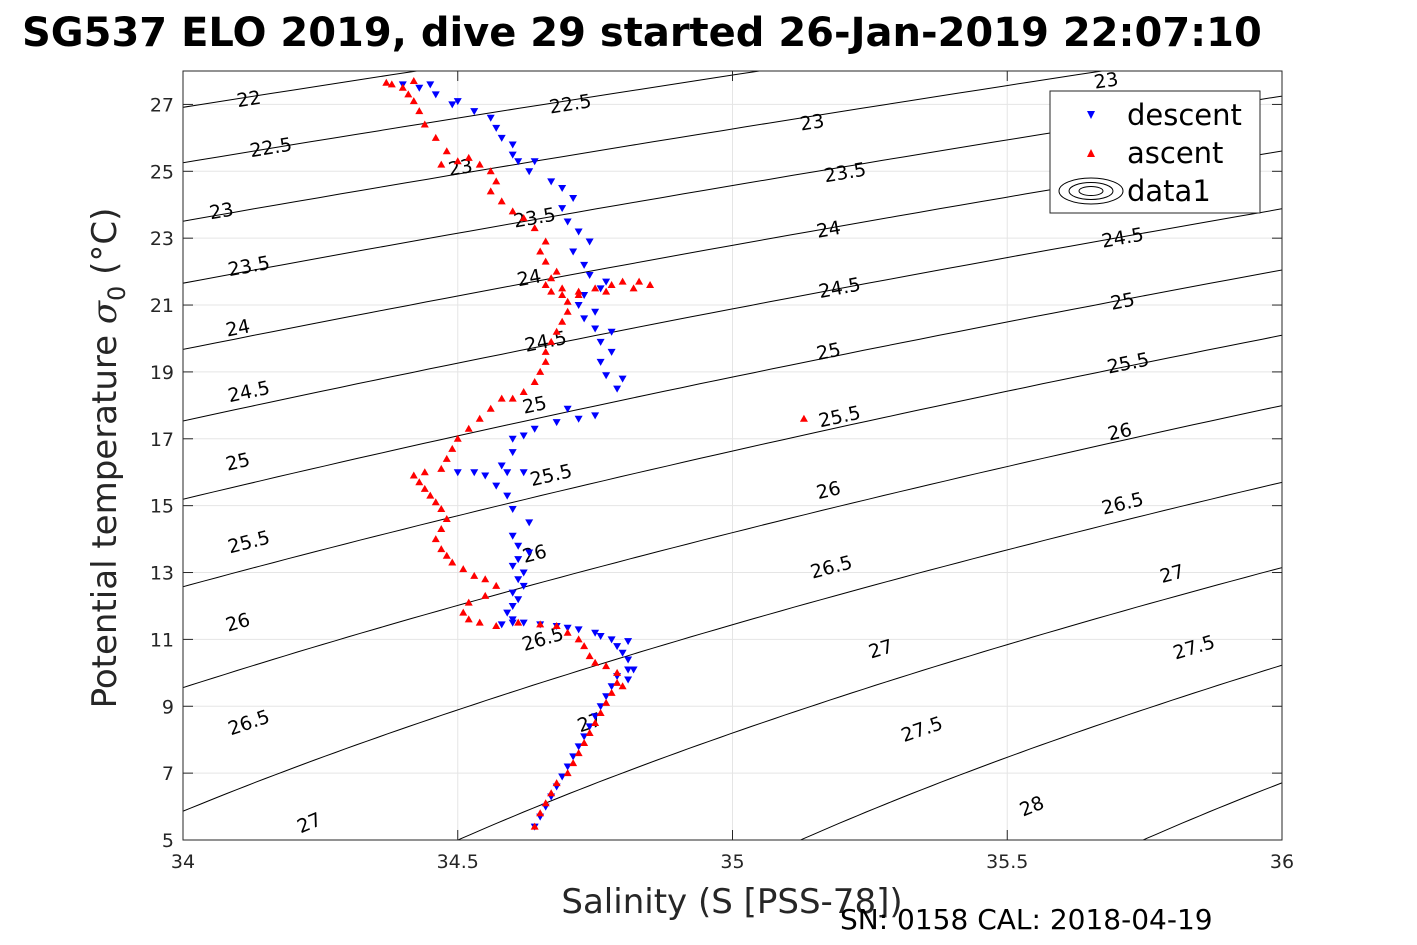 Image resolution: width=1417 pixels, height=945 pixels. What do you see at coordinates (105, 516) in the screenshot?
I see `y-axis-label-main: Potential temperature` at bounding box center [105, 516].